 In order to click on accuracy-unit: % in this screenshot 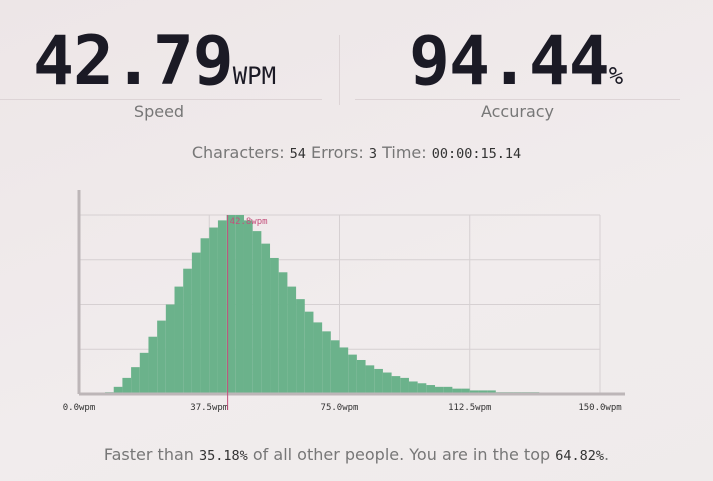, I will do `click(616, 76)`.